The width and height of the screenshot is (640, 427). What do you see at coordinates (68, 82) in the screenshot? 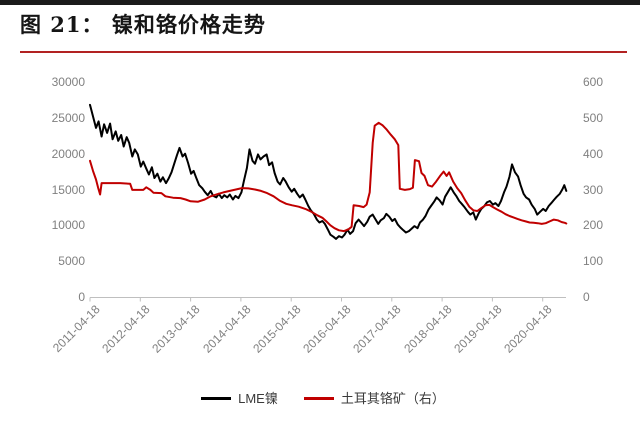
I see `left-axis-tick-label: 30000` at bounding box center [68, 82].